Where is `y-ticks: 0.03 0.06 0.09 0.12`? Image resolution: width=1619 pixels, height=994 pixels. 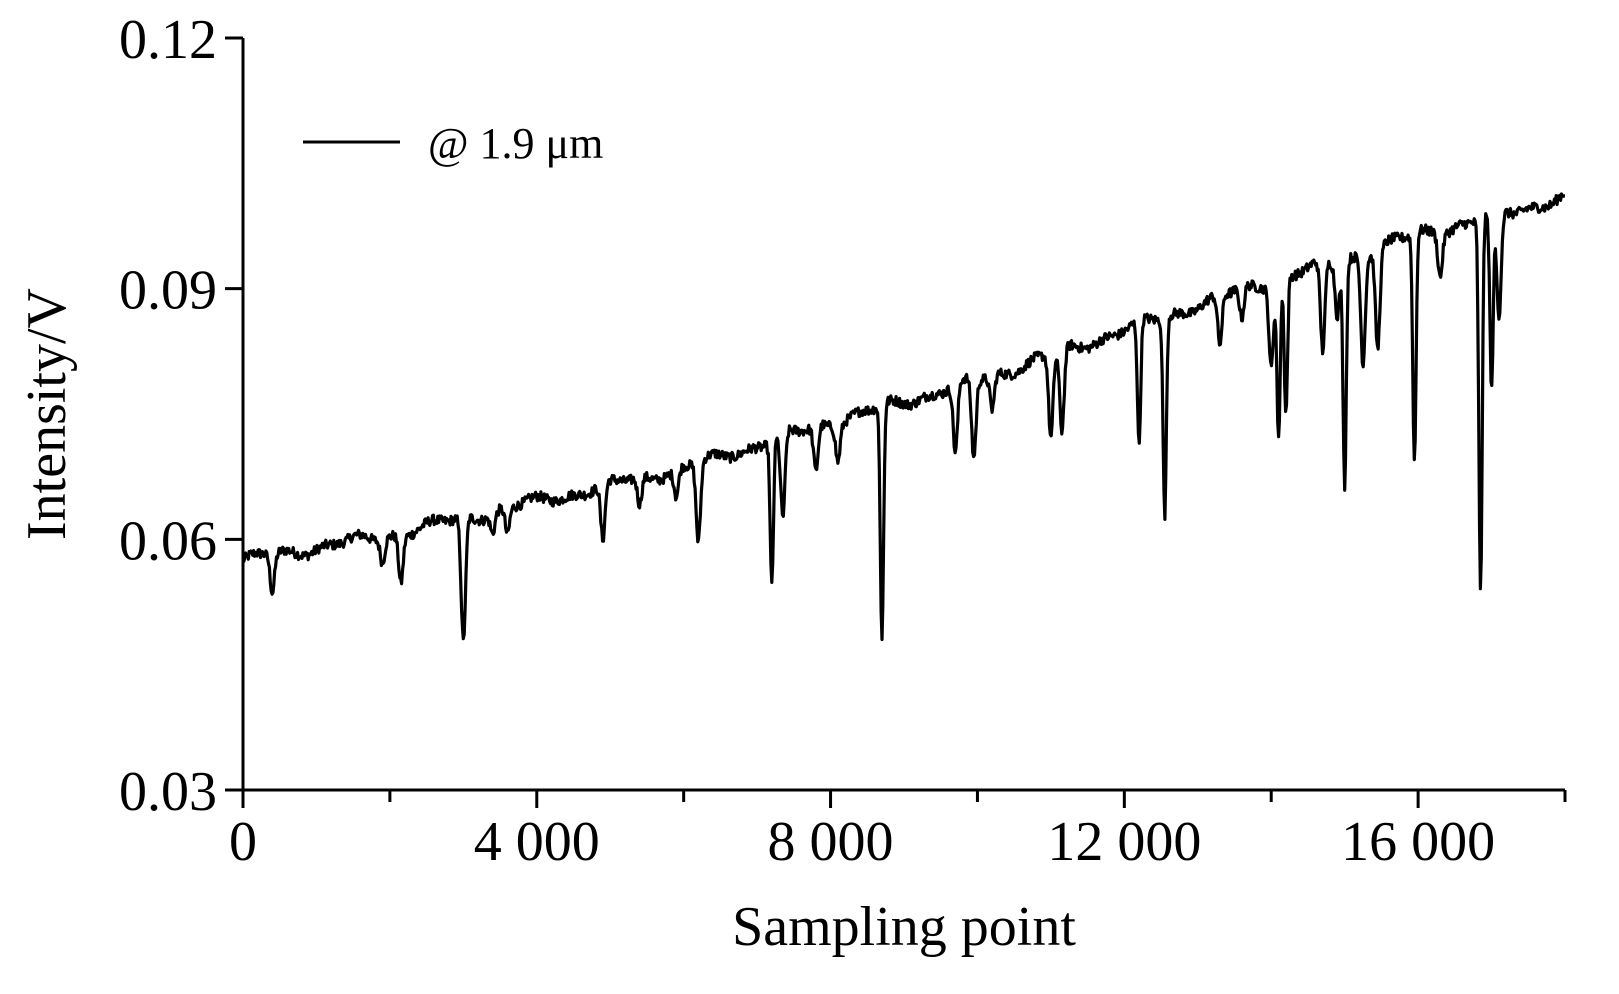 y-ticks: 0.03 0.06 0.09 0.12 is located at coordinates (181, 416).